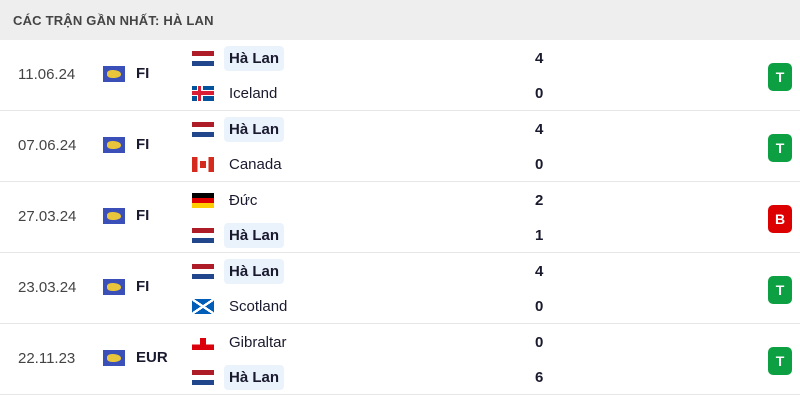 The width and height of the screenshot is (800, 400). What do you see at coordinates (203, 306) in the screenshot?
I see `sc-flag-icon` at bounding box center [203, 306].